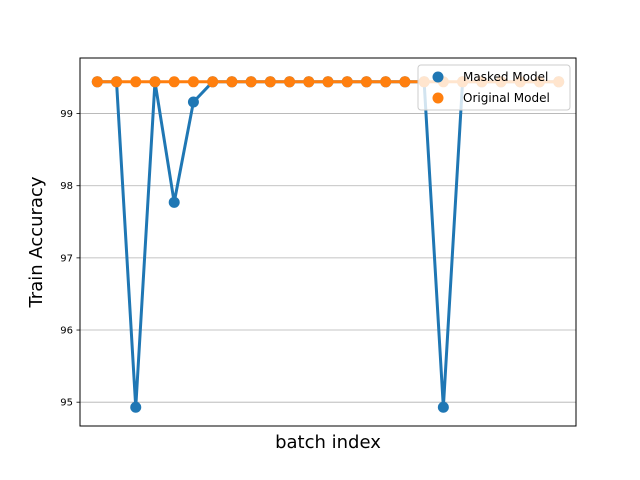  Describe the element at coordinates (36, 242) in the screenshot. I see `y-axis-label: Train Accuracy` at that location.